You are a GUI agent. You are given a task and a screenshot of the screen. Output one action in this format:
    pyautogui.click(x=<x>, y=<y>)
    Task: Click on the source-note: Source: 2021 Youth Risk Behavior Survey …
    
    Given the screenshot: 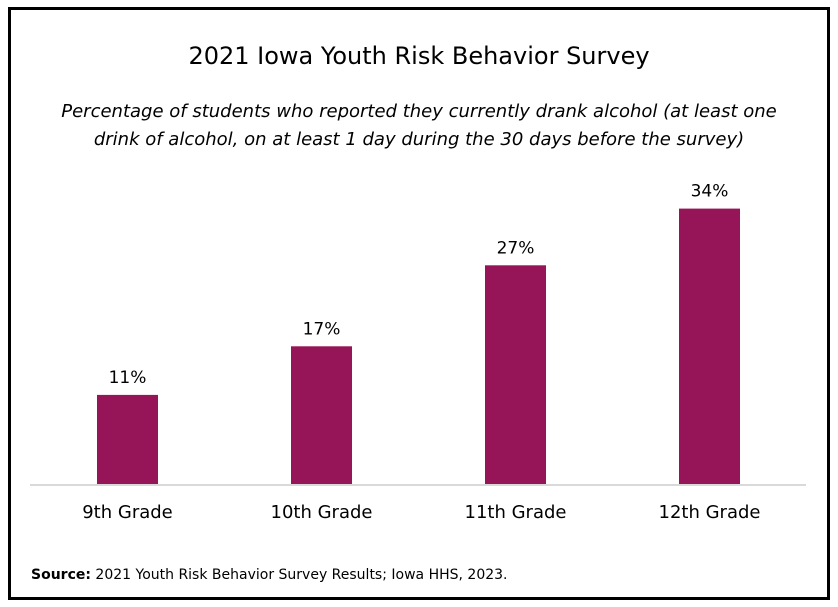 What is the action you would take?
    pyautogui.click(x=269, y=575)
    